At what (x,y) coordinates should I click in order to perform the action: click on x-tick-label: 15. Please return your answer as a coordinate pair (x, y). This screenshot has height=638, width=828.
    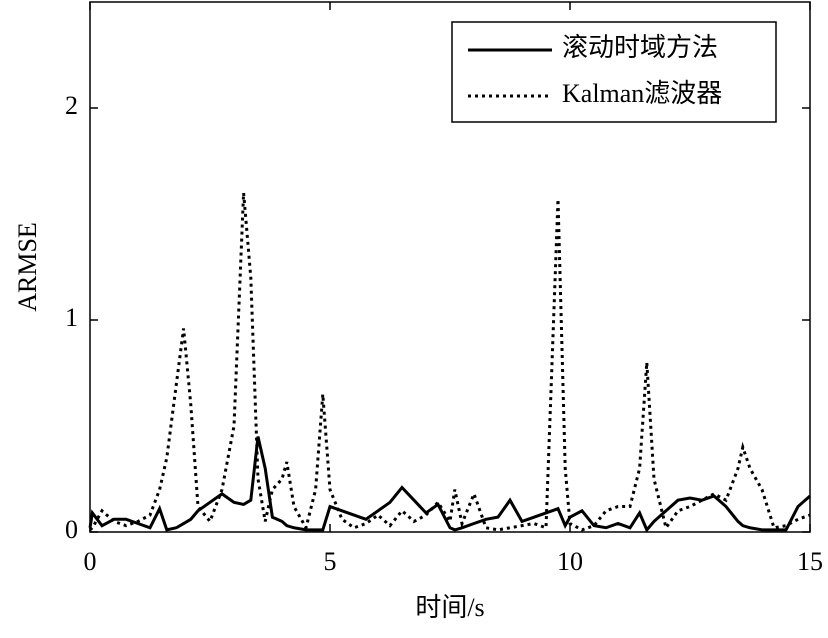
    Looking at the image, I should click on (810, 561).